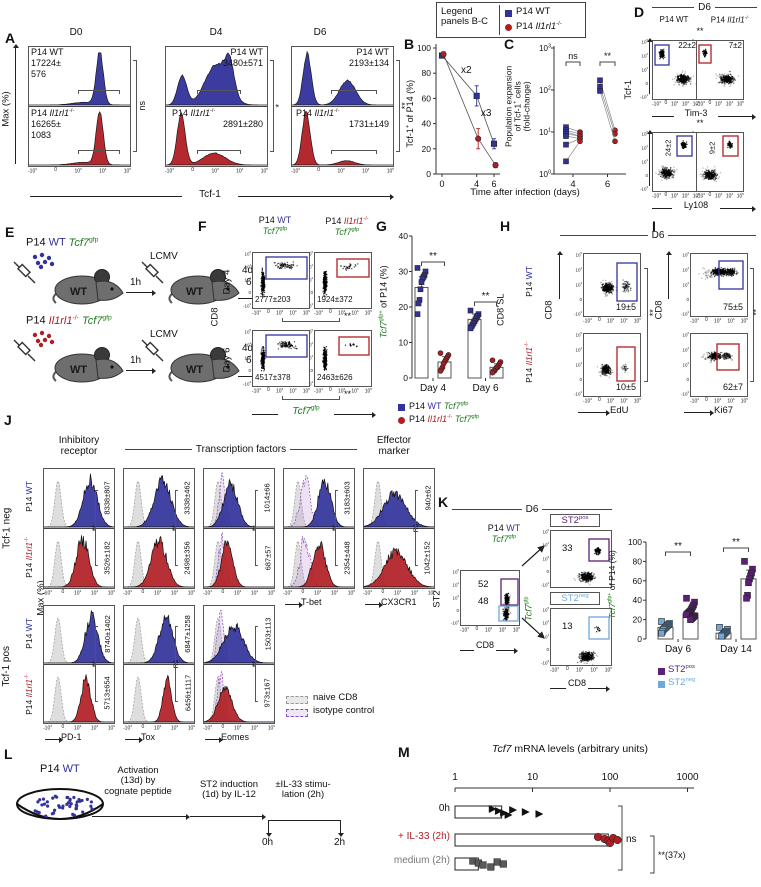 This screenshot has width=761, height=887. I want to click on row-label: P14 WT, so click(29, 633).